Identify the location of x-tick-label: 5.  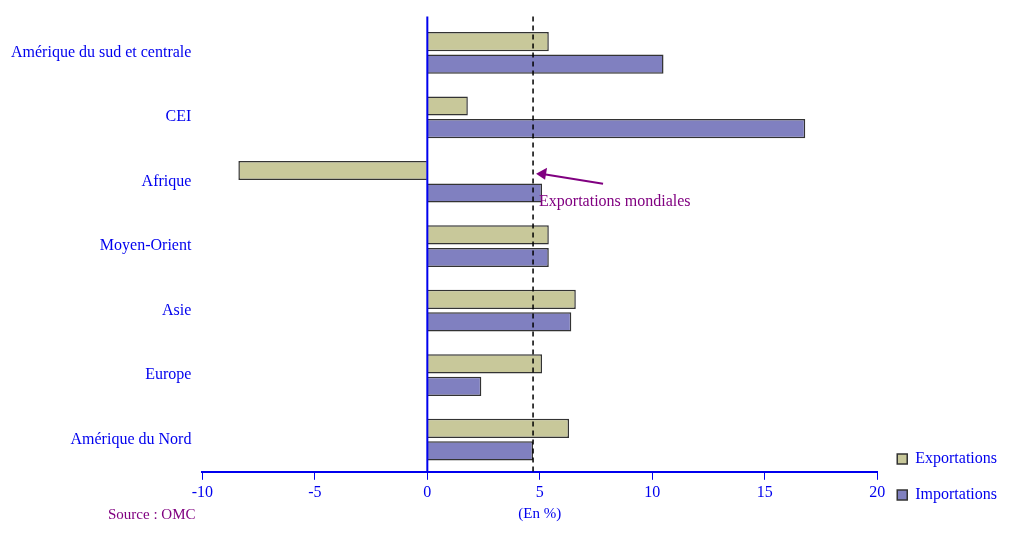
(539, 491).